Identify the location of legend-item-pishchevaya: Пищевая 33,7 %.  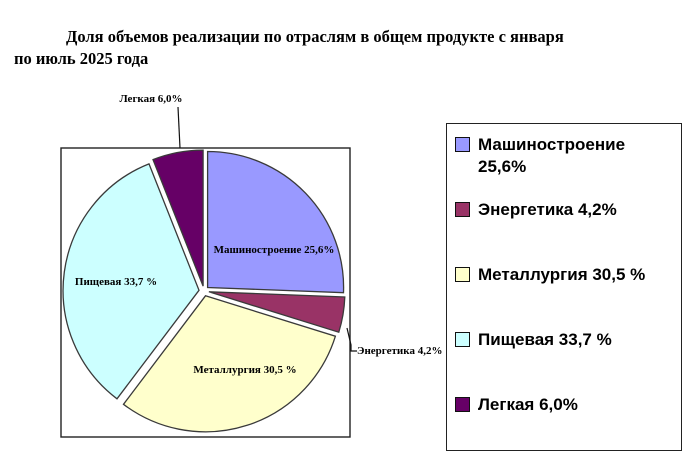
(567, 340).